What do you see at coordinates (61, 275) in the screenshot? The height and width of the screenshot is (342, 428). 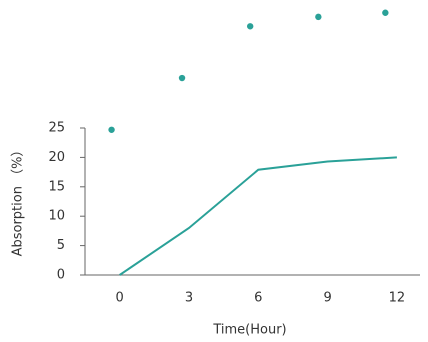 I see `y-tick-label: 0` at bounding box center [61, 275].